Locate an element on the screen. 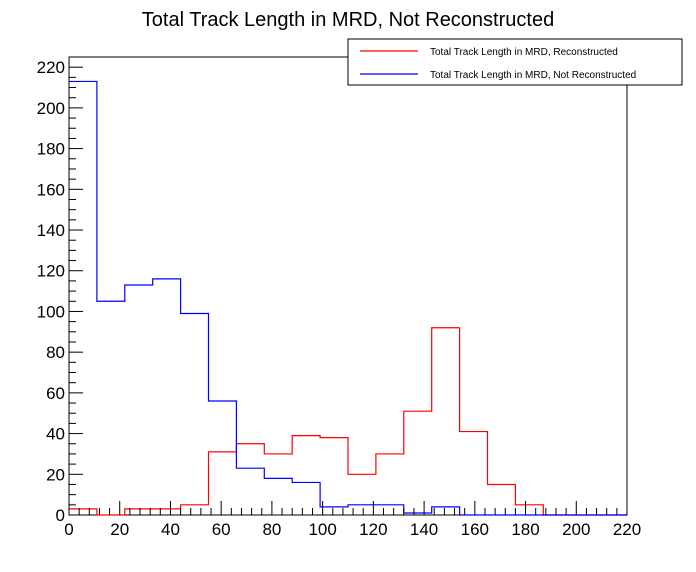  x-tick-label: 220 is located at coordinates (627, 529).